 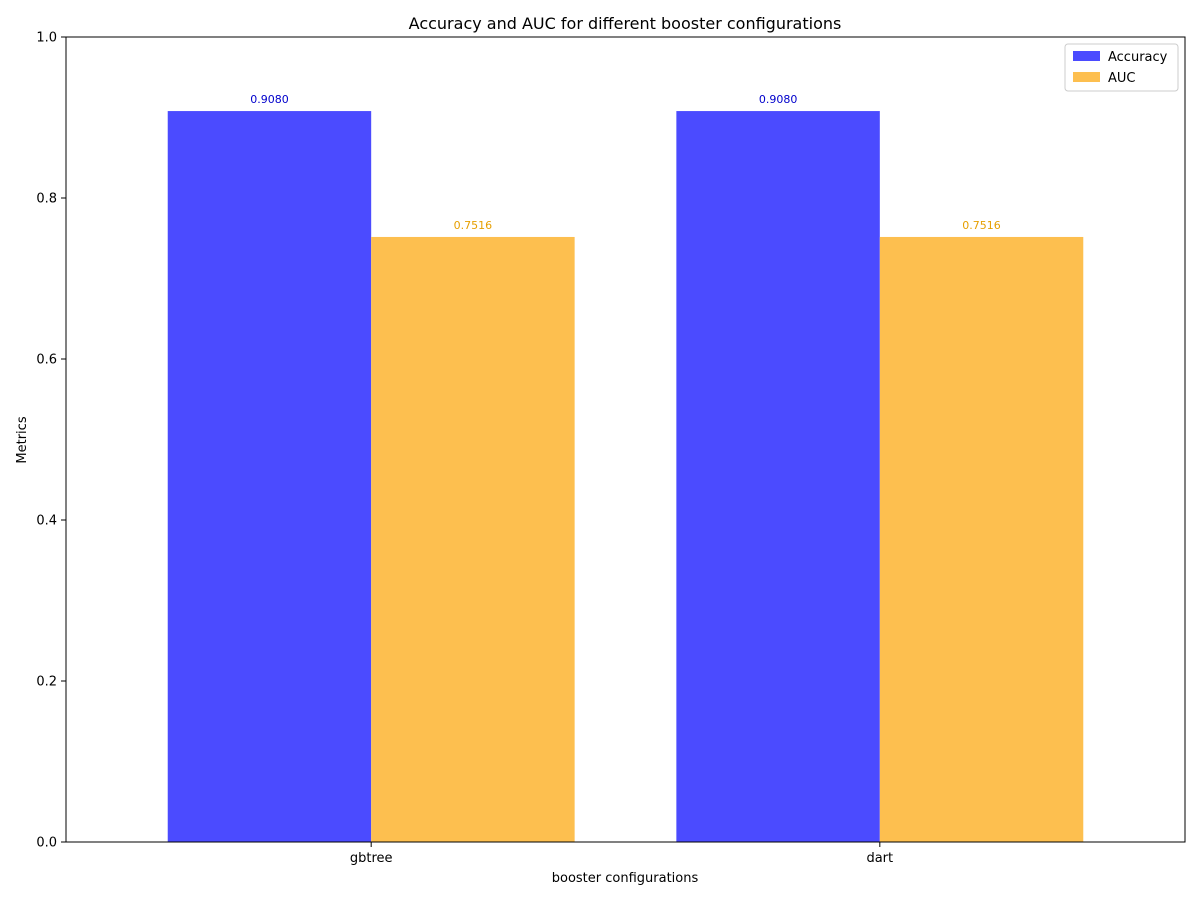 What do you see at coordinates (46, 38) in the screenshot?
I see `y-tick-label: 1.0` at bounding box center [46, 38].